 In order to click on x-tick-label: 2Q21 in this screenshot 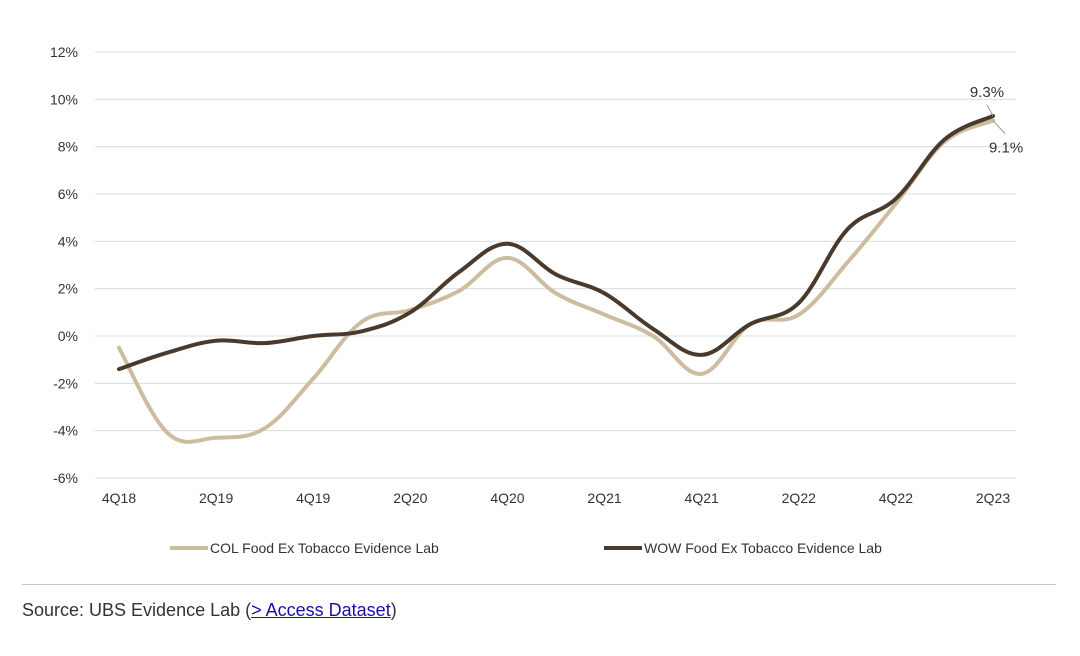, I will do `click(604, 498)`.